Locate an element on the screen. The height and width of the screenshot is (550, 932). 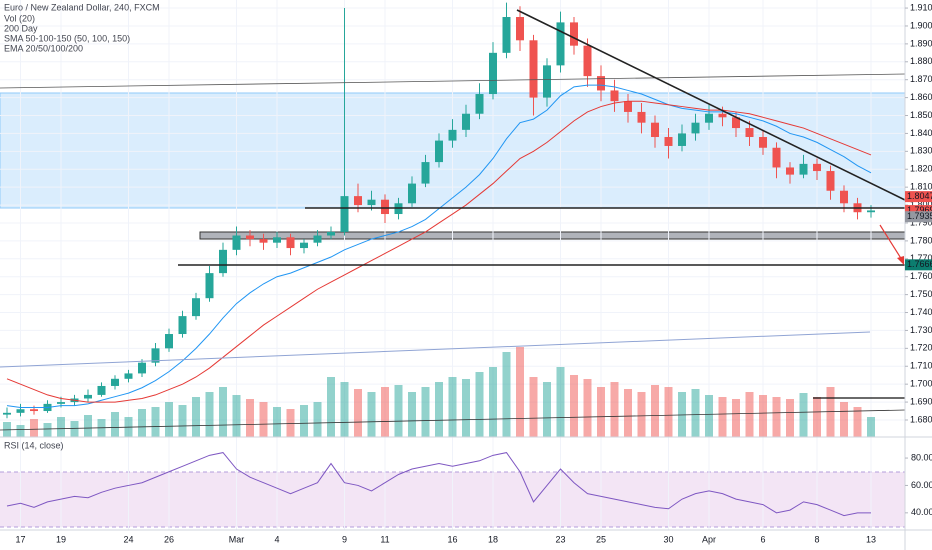
y-tick-label: 1.85000 is located at coordinates (921, 115).